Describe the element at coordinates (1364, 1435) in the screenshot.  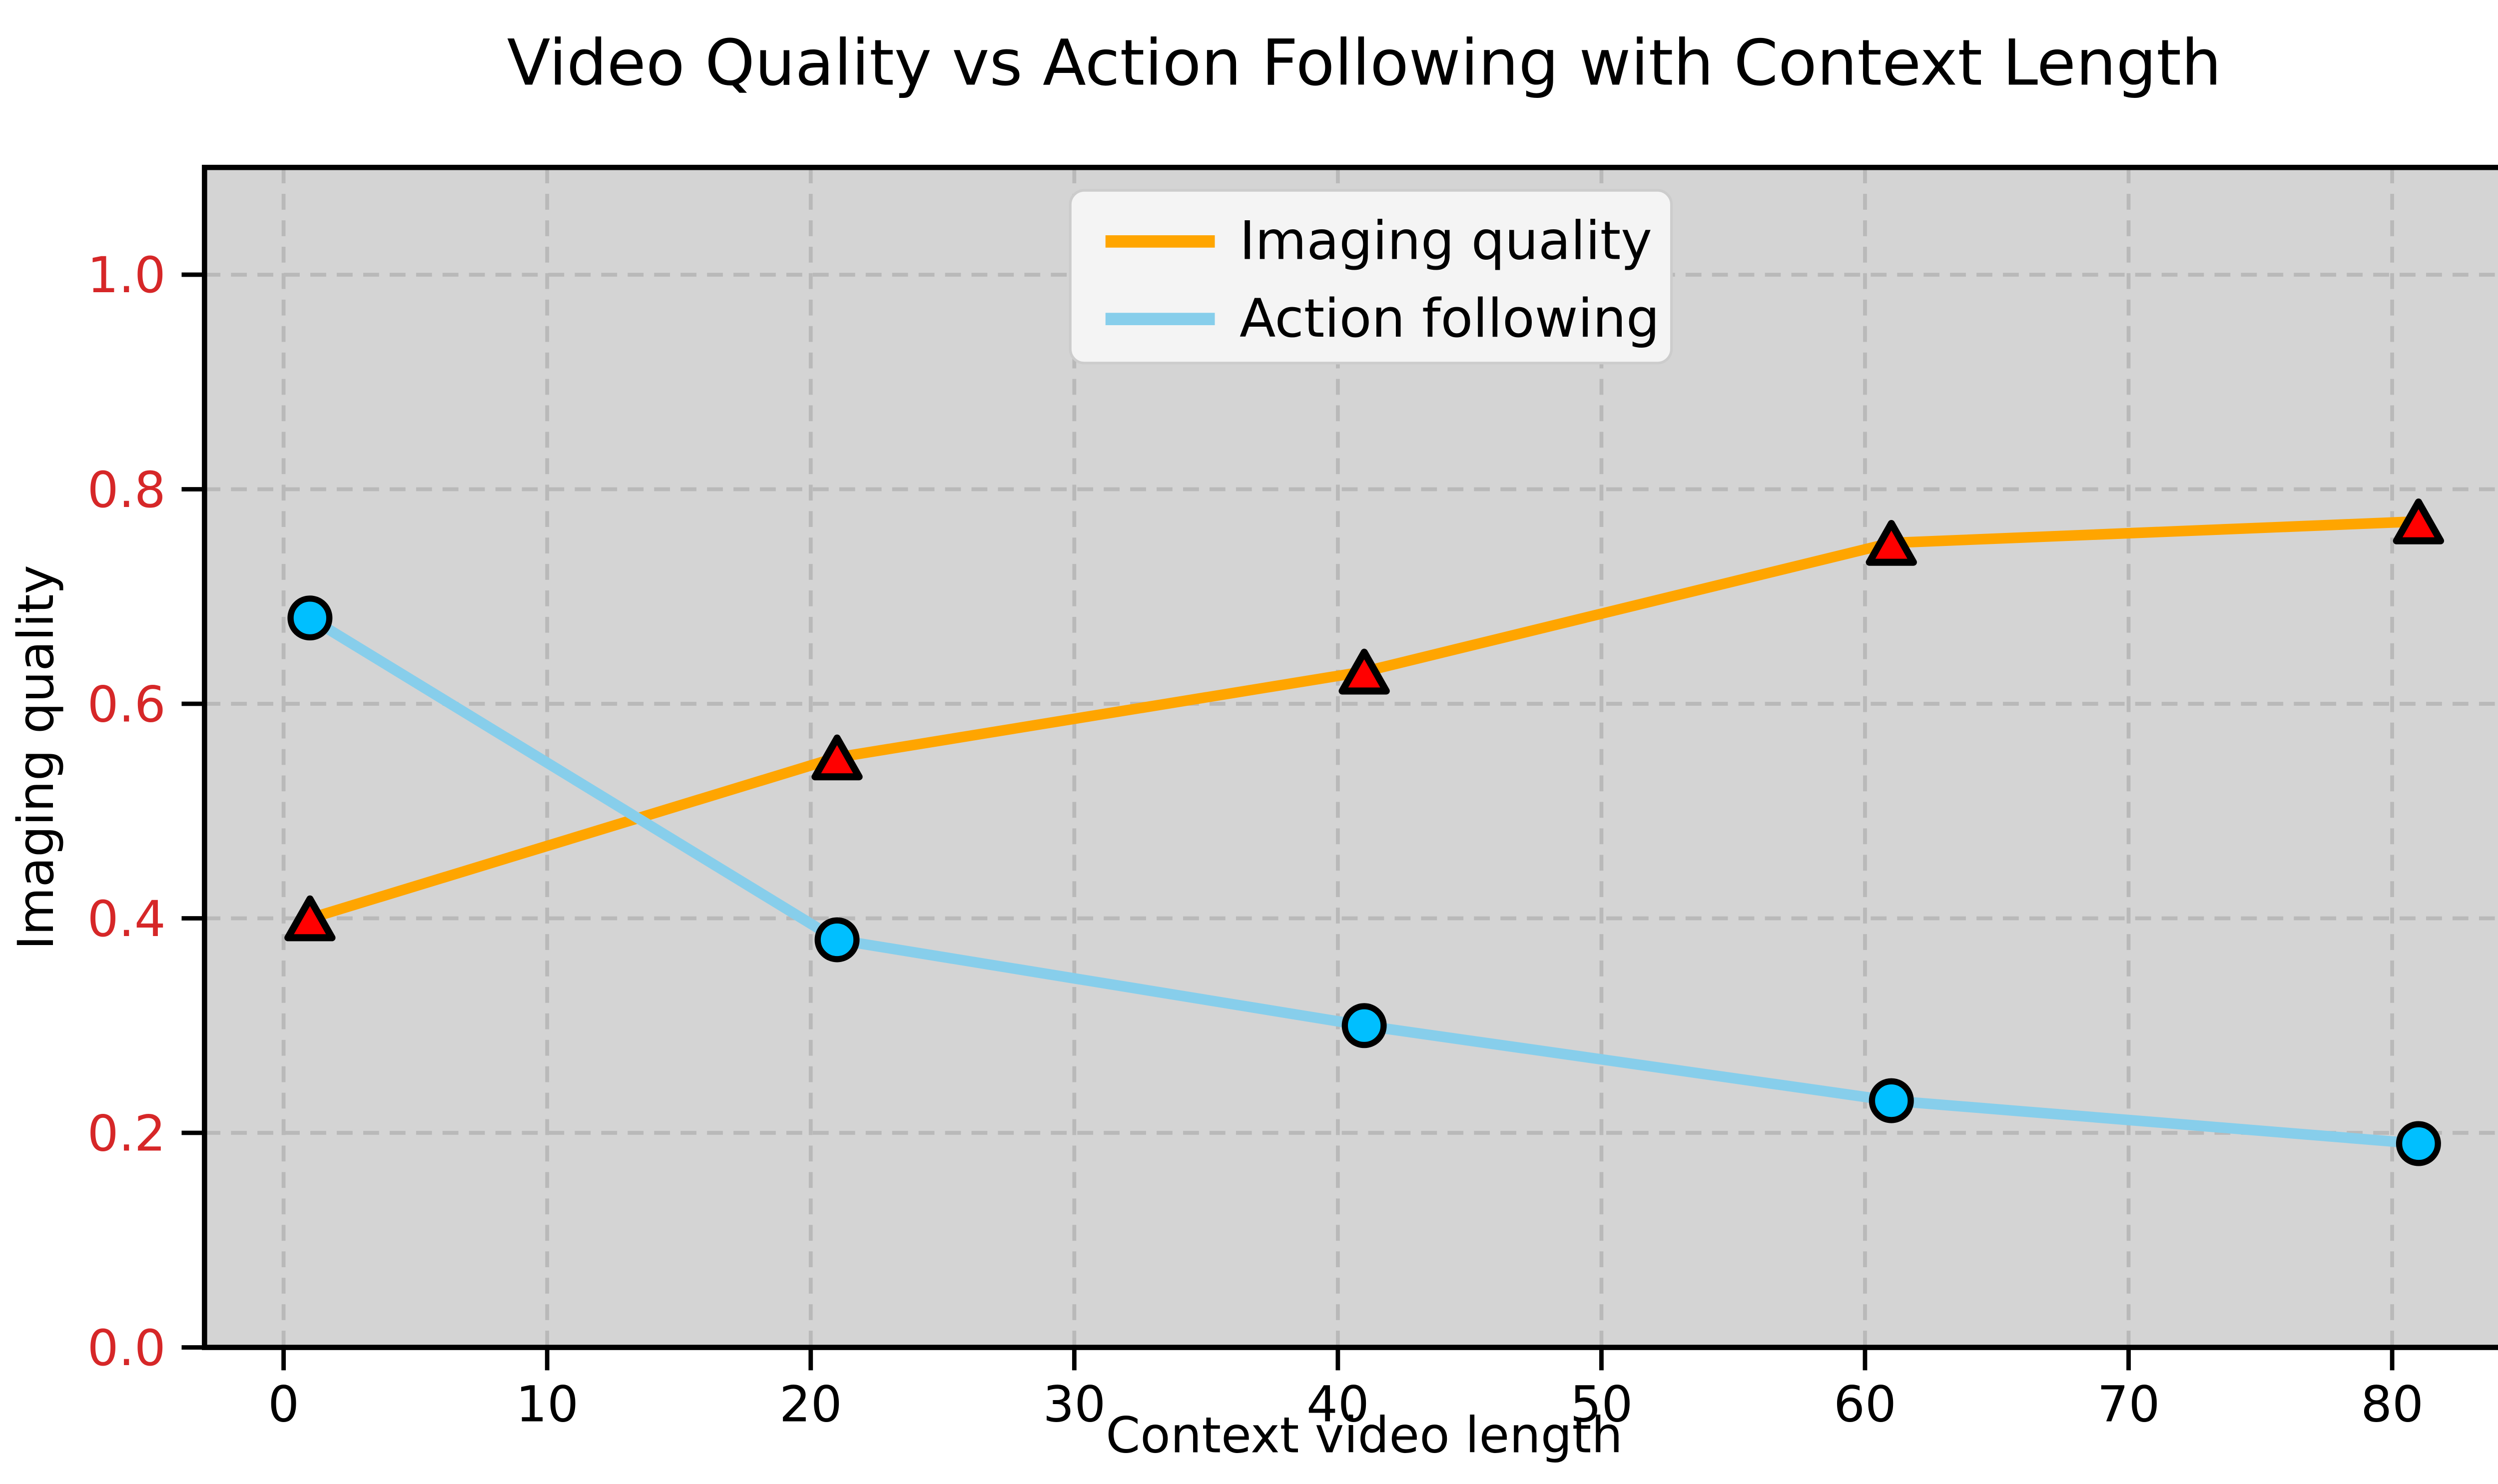
I see `x-axis-label: Context video length` at that location.